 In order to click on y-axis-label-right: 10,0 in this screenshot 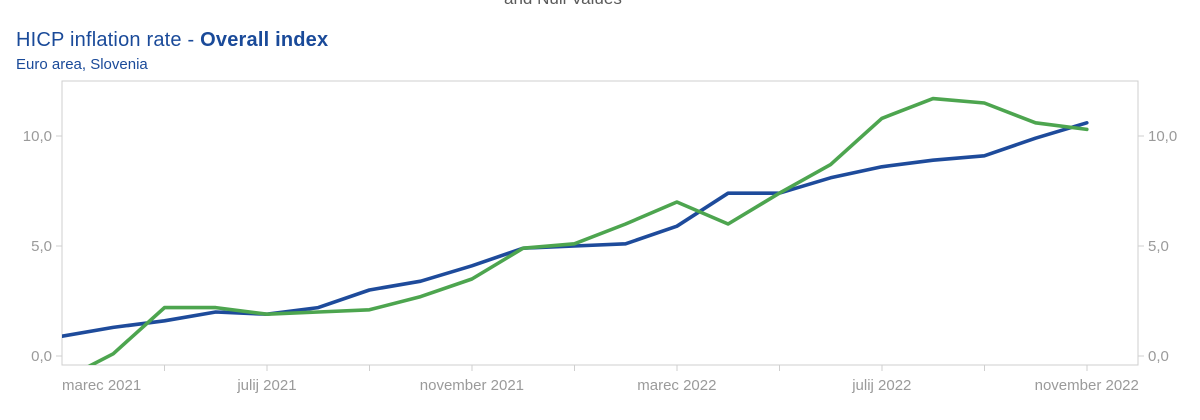, I will do `click(1162, 136)`.